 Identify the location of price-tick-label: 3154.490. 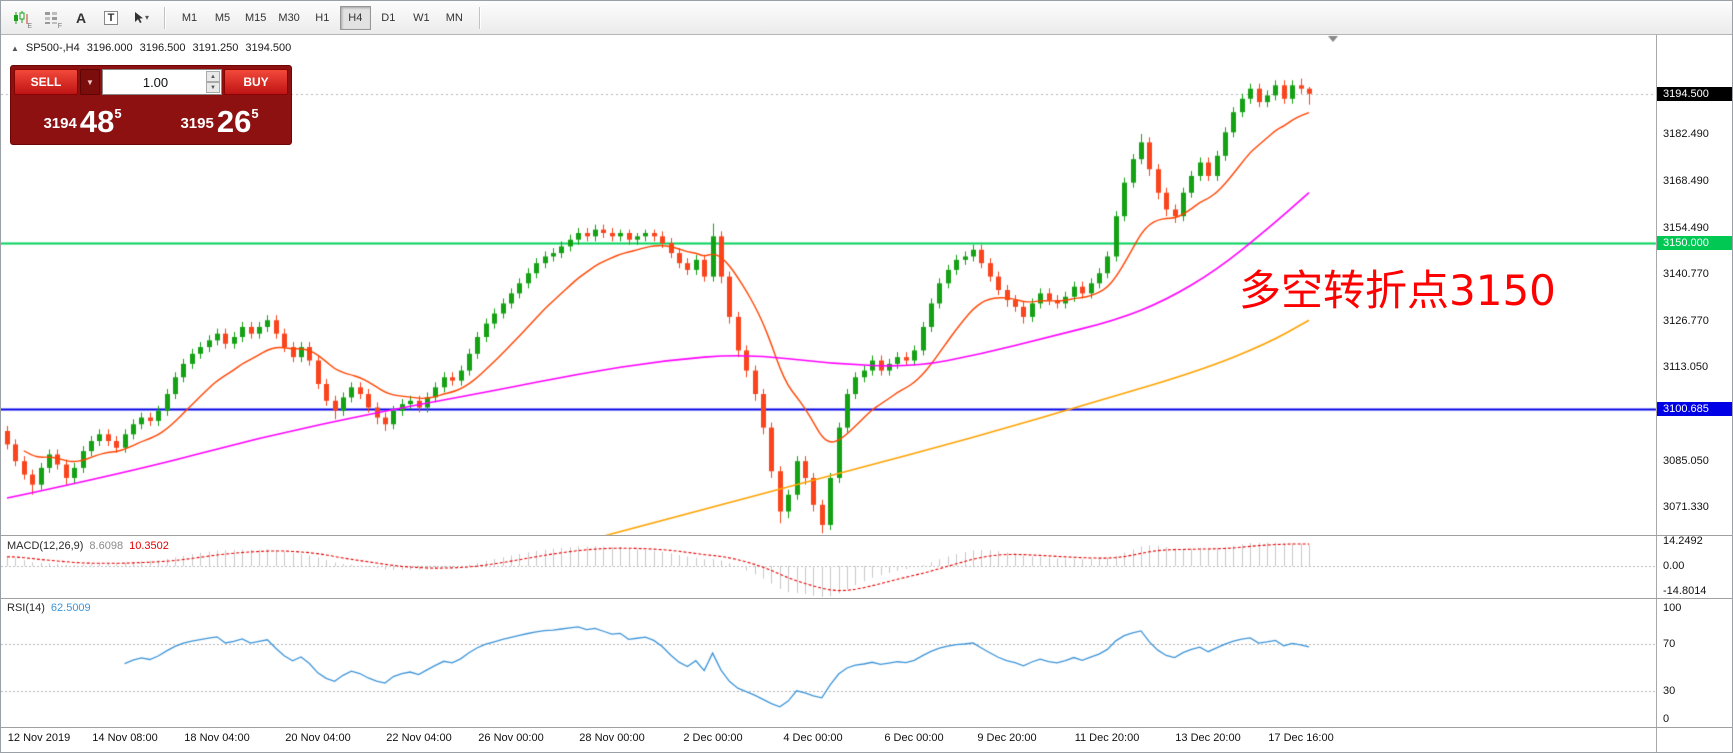
(1686, 228).